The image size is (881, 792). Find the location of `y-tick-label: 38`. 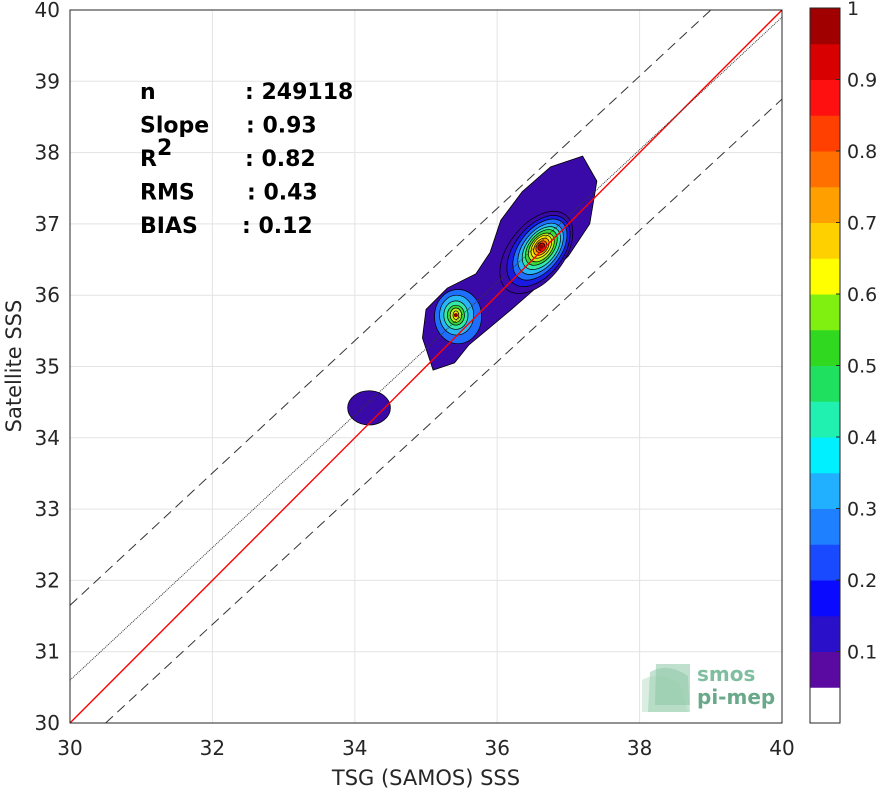

y-tick-label: 38 is located at coordinates (47, 153).